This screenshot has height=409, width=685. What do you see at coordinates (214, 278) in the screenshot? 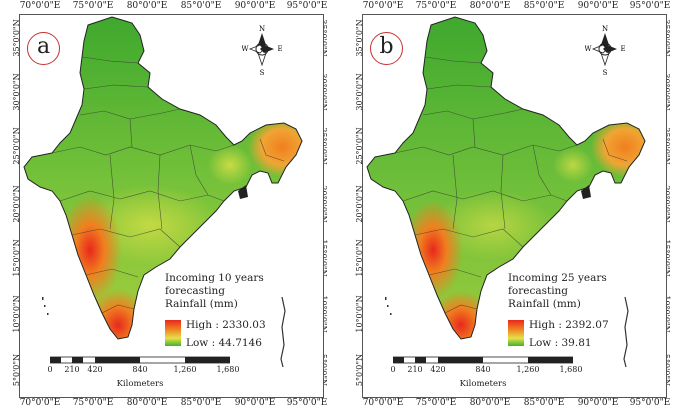
I see `legend-title-line1: Incoming 10 years` at bounding box center [214, 278].